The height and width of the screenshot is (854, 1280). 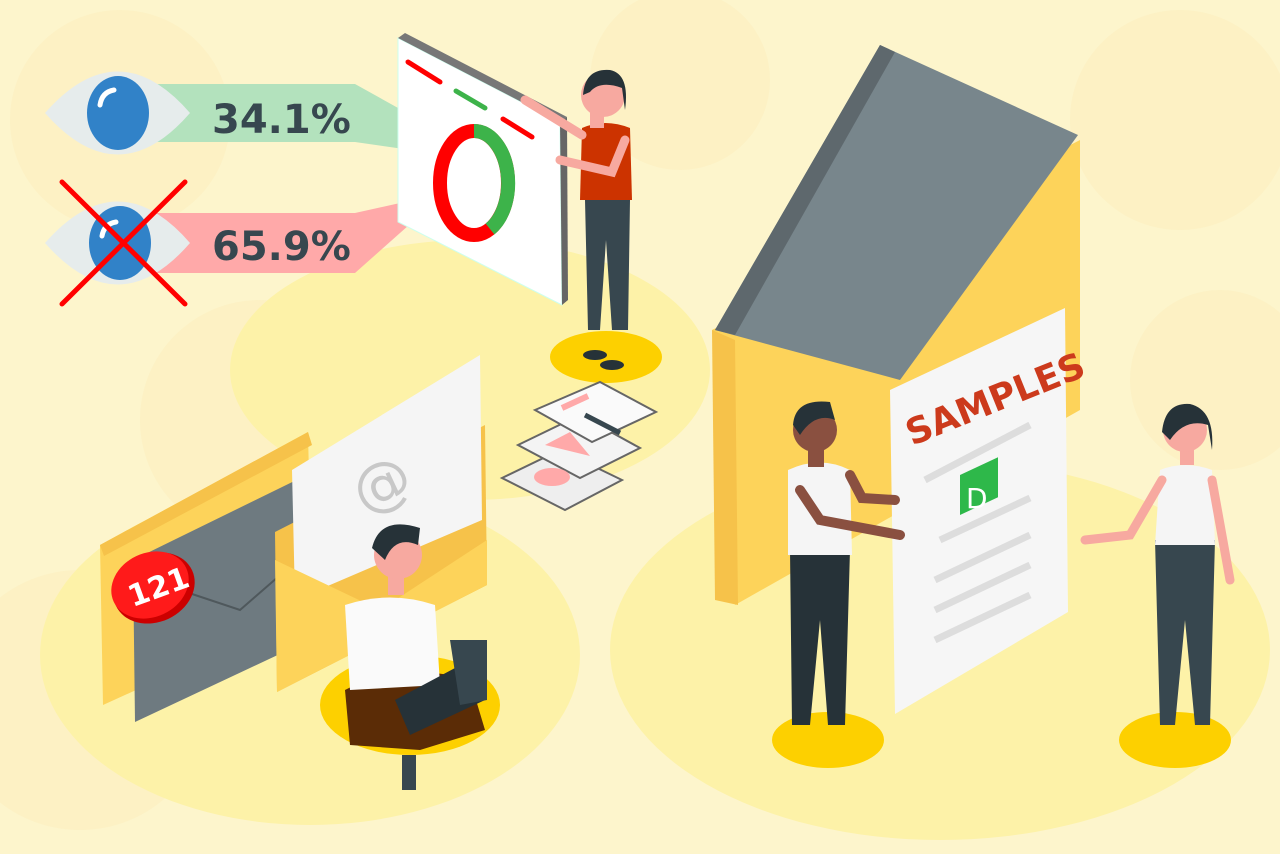 I want to click on report-cards, so click(x=579, y=446).